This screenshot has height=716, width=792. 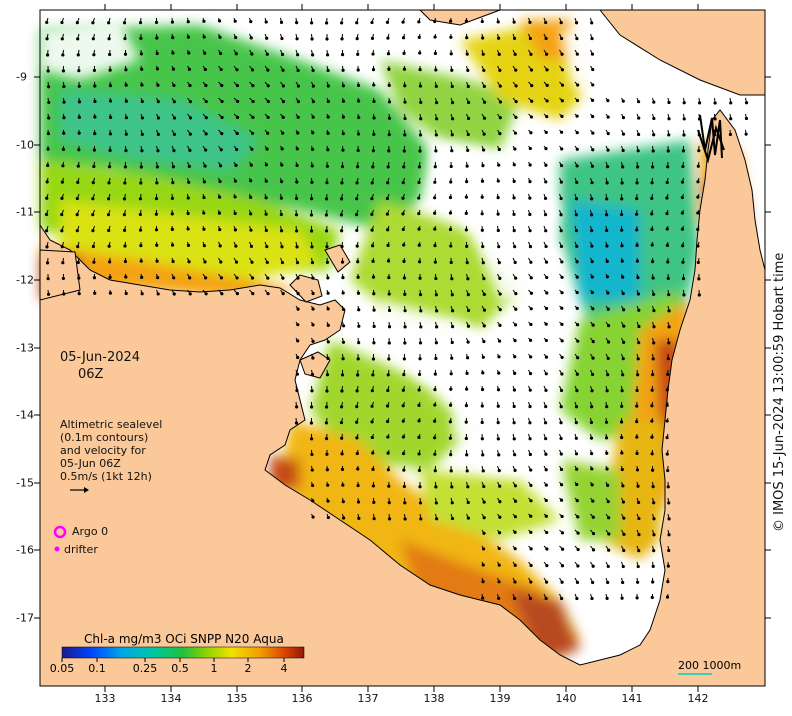 I want to click on map-date: 05-Jun-2024, so click(x=100, y=357).